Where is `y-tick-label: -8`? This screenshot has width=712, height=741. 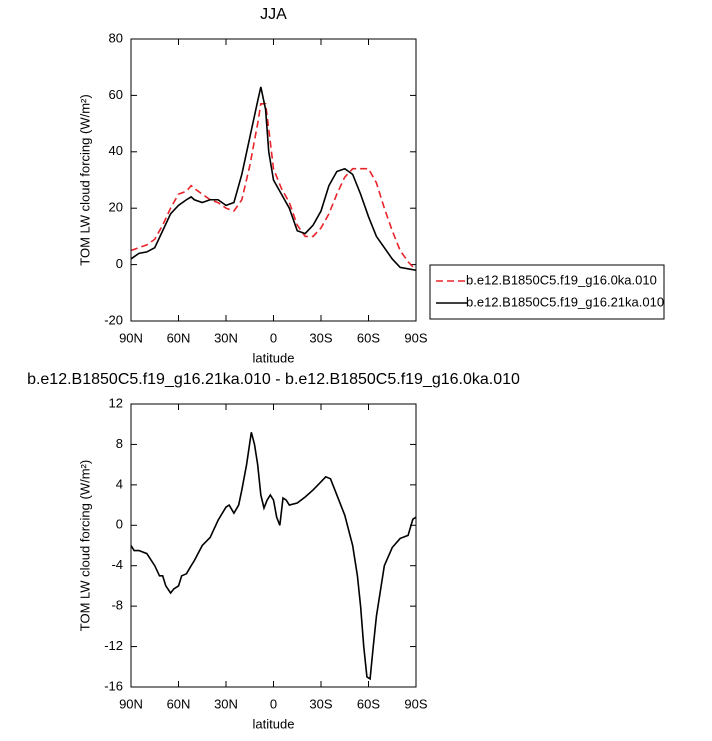
y-tick-label: -8 is located at coordinates (117, 605).